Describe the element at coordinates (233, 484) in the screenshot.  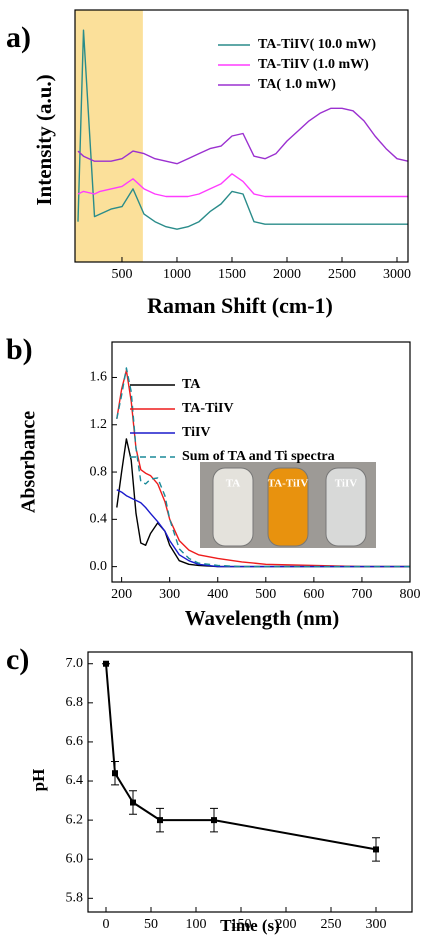
I see `inset-label: TA` at that location.